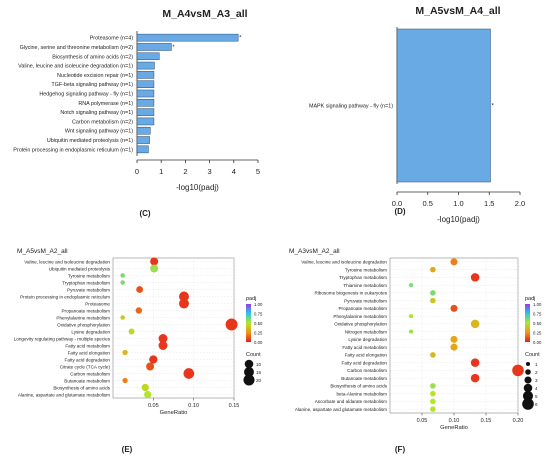 The height and width of the screenshot is (467, 550). I want to click on x-tick-label: 0.15, so click(234, 406).